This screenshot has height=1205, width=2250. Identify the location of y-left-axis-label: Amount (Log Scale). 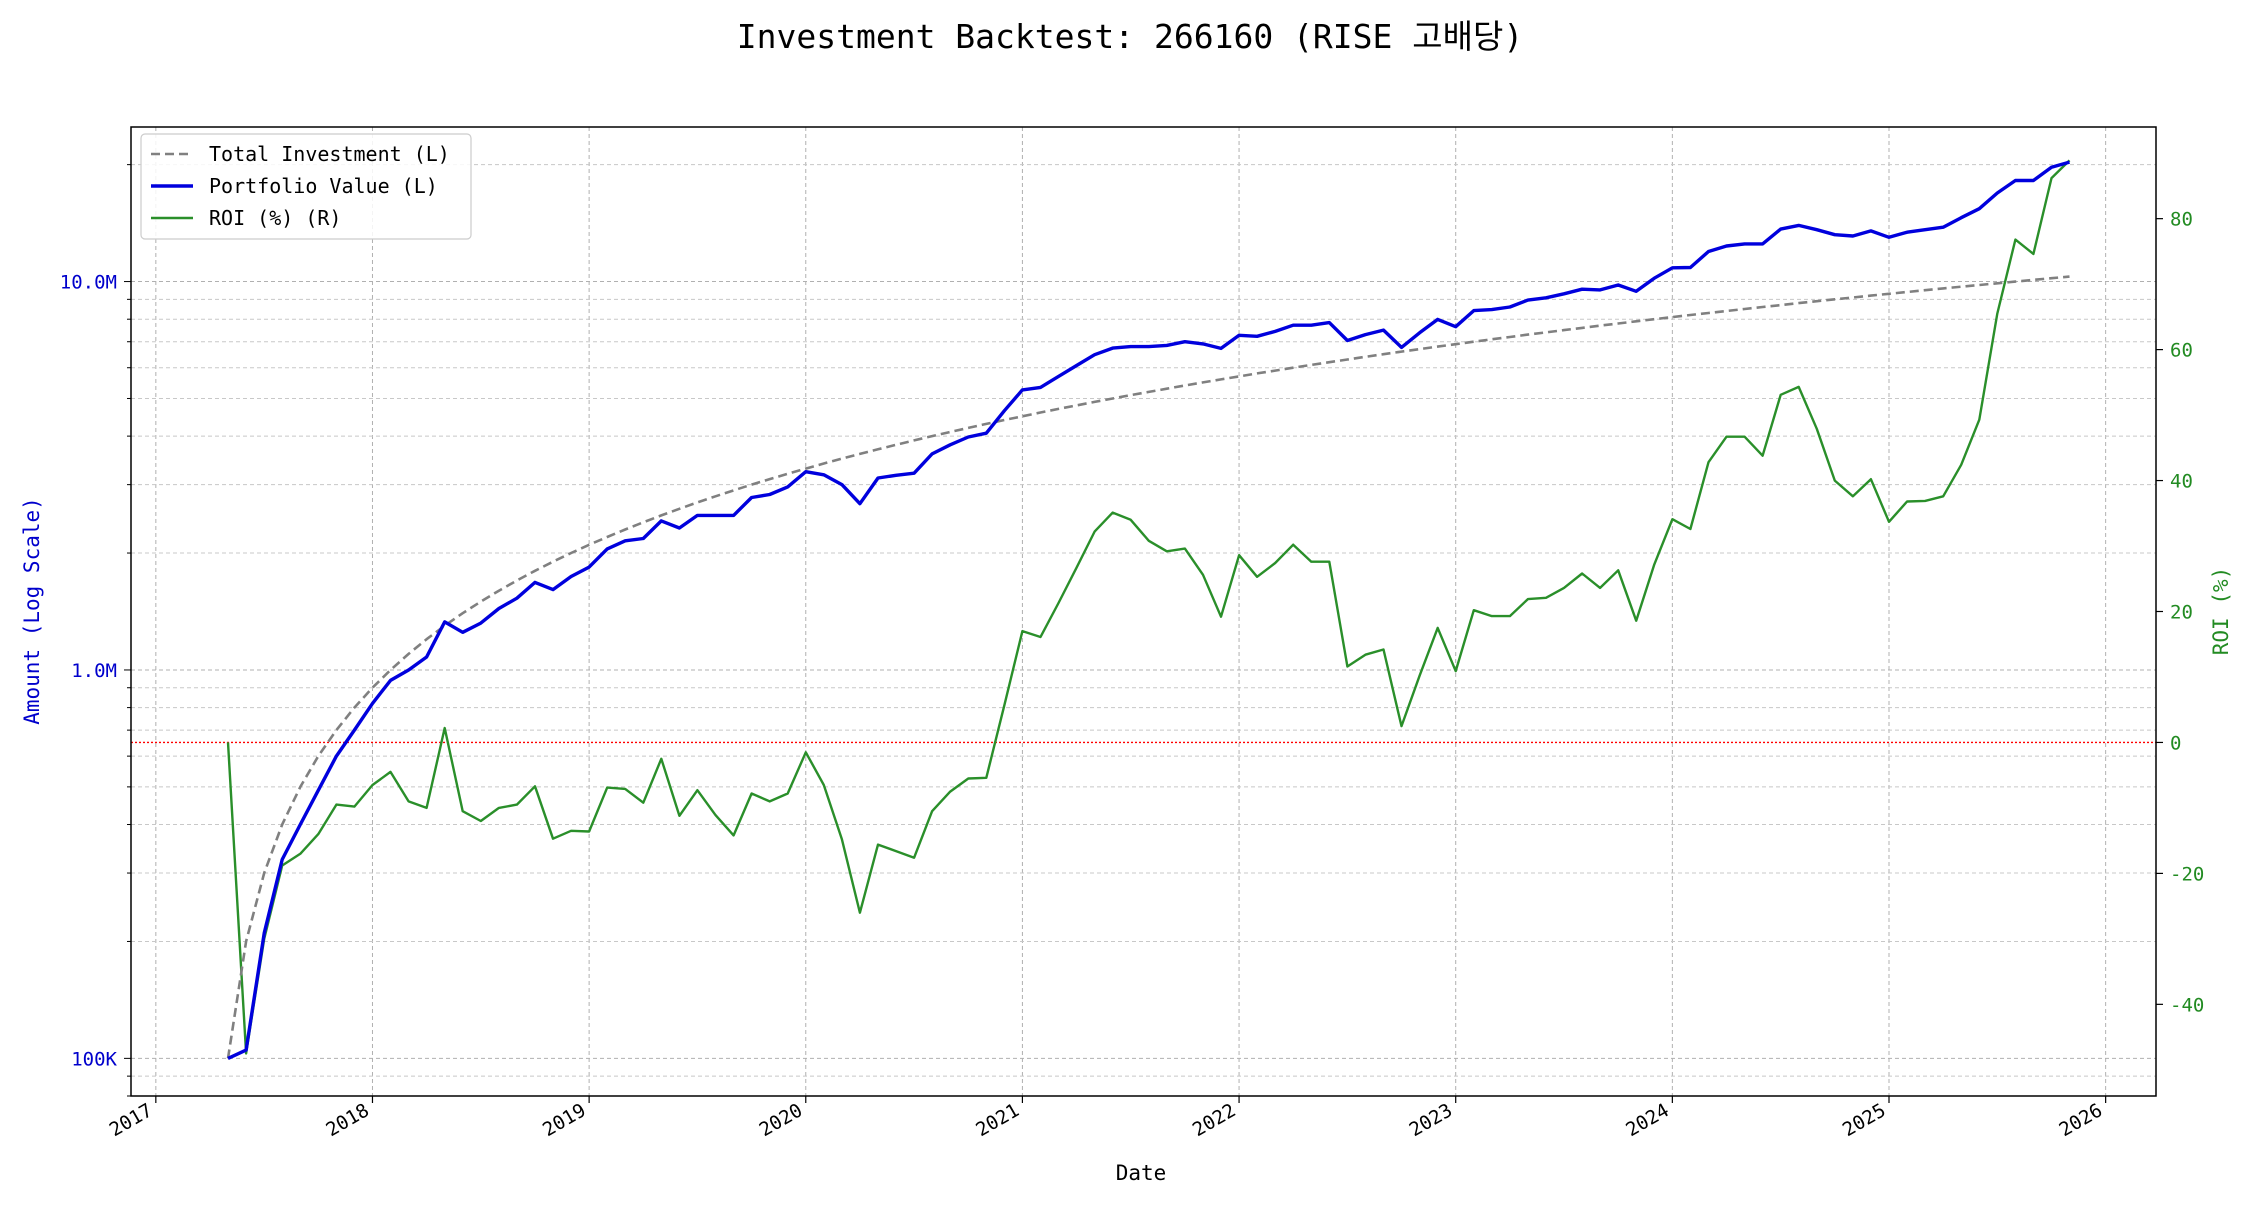
(32, 611).